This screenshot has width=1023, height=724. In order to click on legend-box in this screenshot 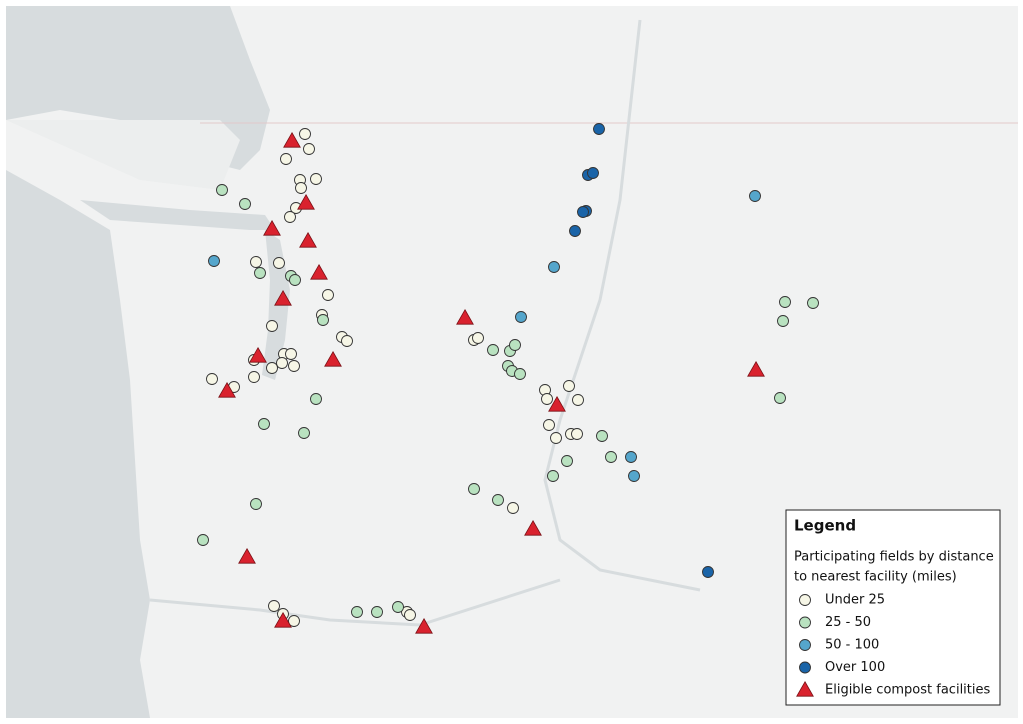, I will do `click(893, 607)`.